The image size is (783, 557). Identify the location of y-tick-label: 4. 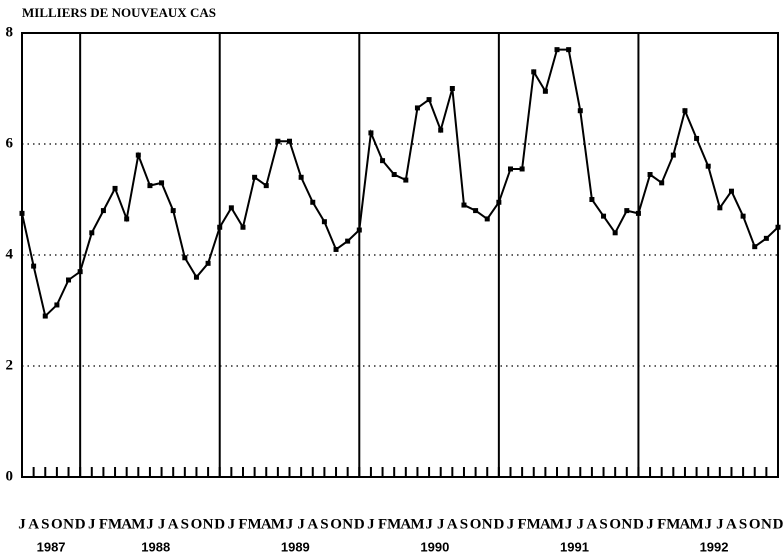
(10, 254).